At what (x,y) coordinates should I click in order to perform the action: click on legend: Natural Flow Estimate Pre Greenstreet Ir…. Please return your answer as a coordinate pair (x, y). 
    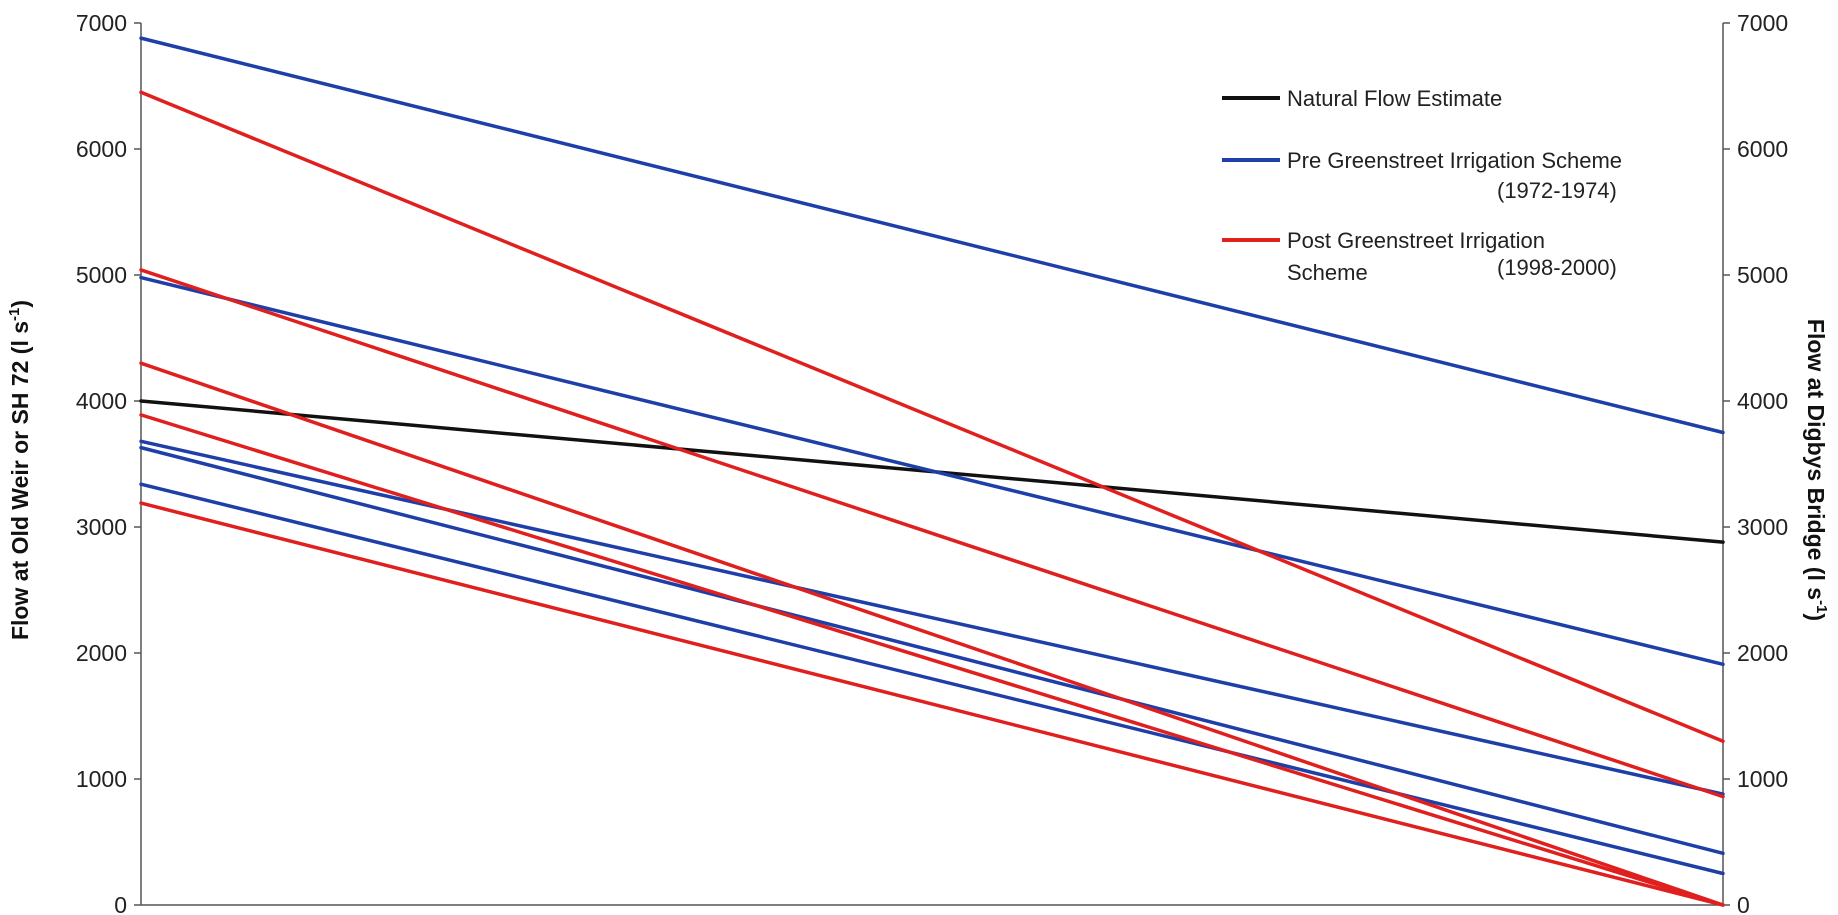
    Looking at the image, I should click on (1422, 185).